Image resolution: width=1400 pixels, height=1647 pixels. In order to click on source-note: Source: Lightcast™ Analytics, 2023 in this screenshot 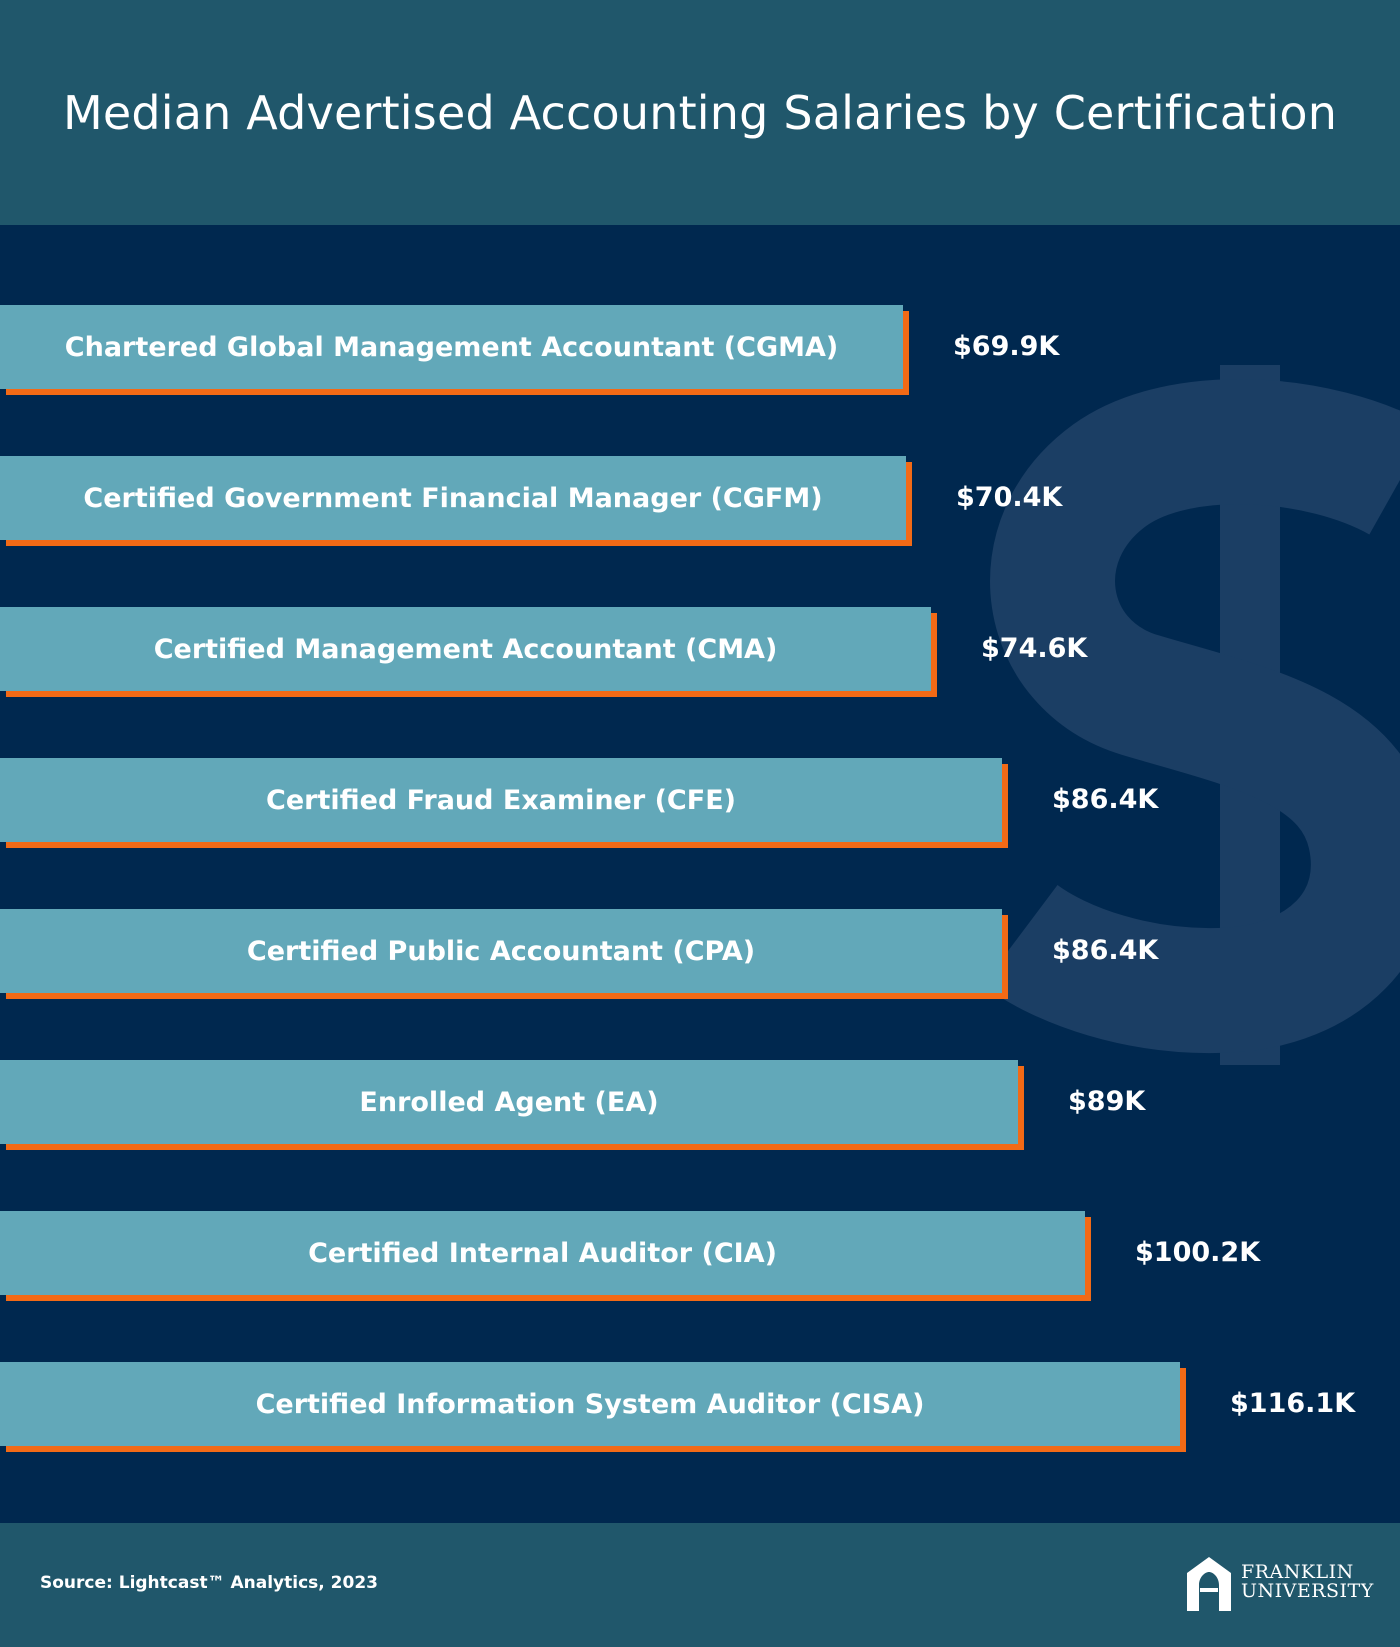, I will do `click(209, 1583)`.